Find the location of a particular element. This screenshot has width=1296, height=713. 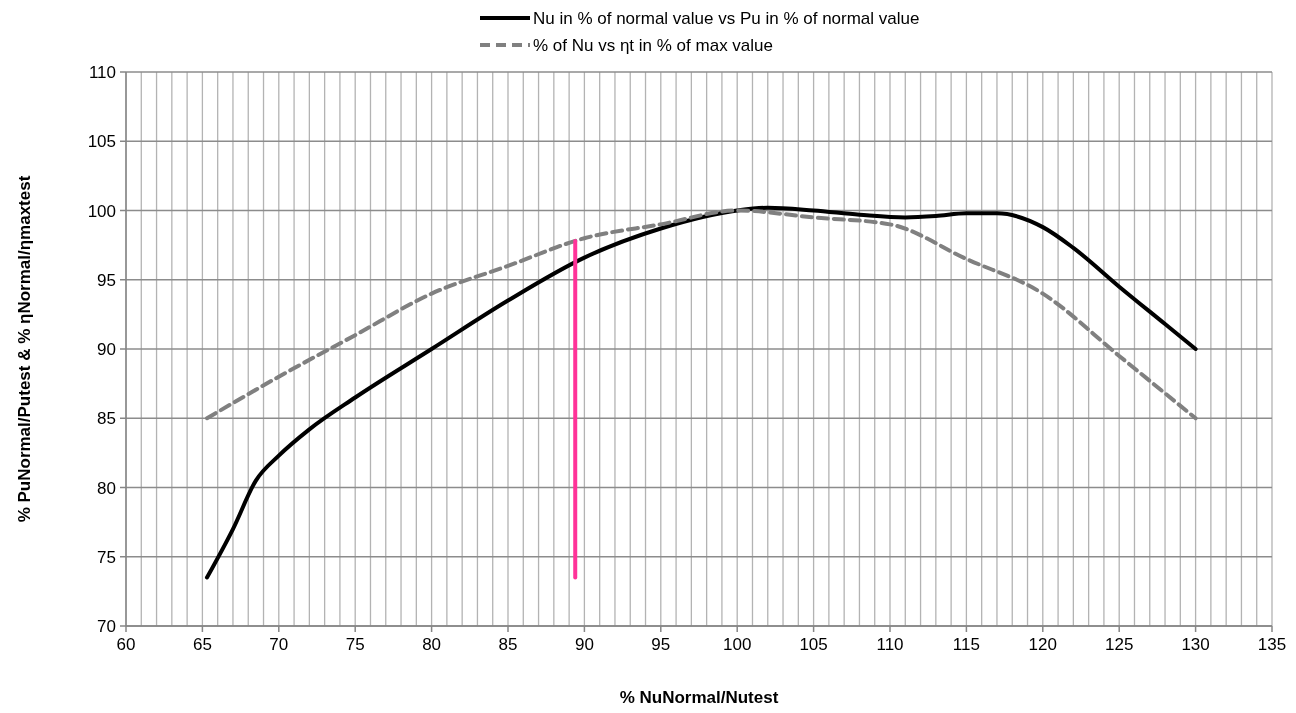

x-tick-label: 90 is located at coordinates (584, 644).